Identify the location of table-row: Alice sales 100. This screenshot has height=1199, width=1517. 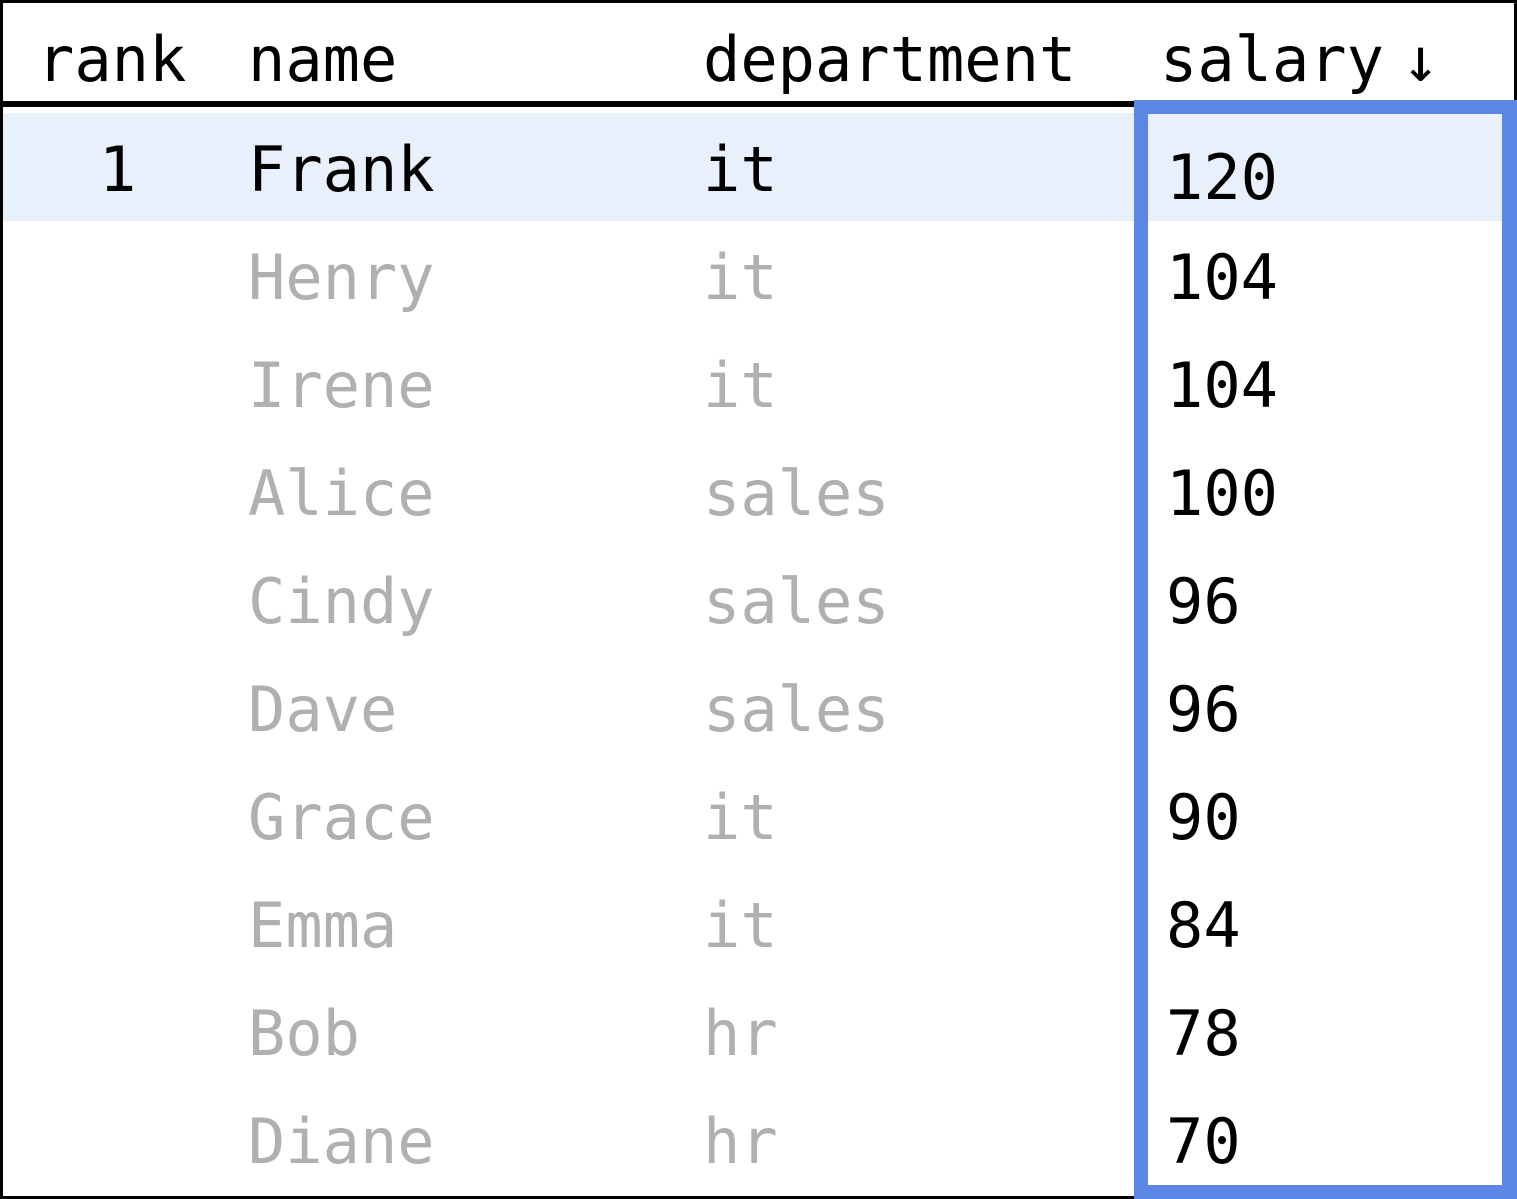
(758, 491).